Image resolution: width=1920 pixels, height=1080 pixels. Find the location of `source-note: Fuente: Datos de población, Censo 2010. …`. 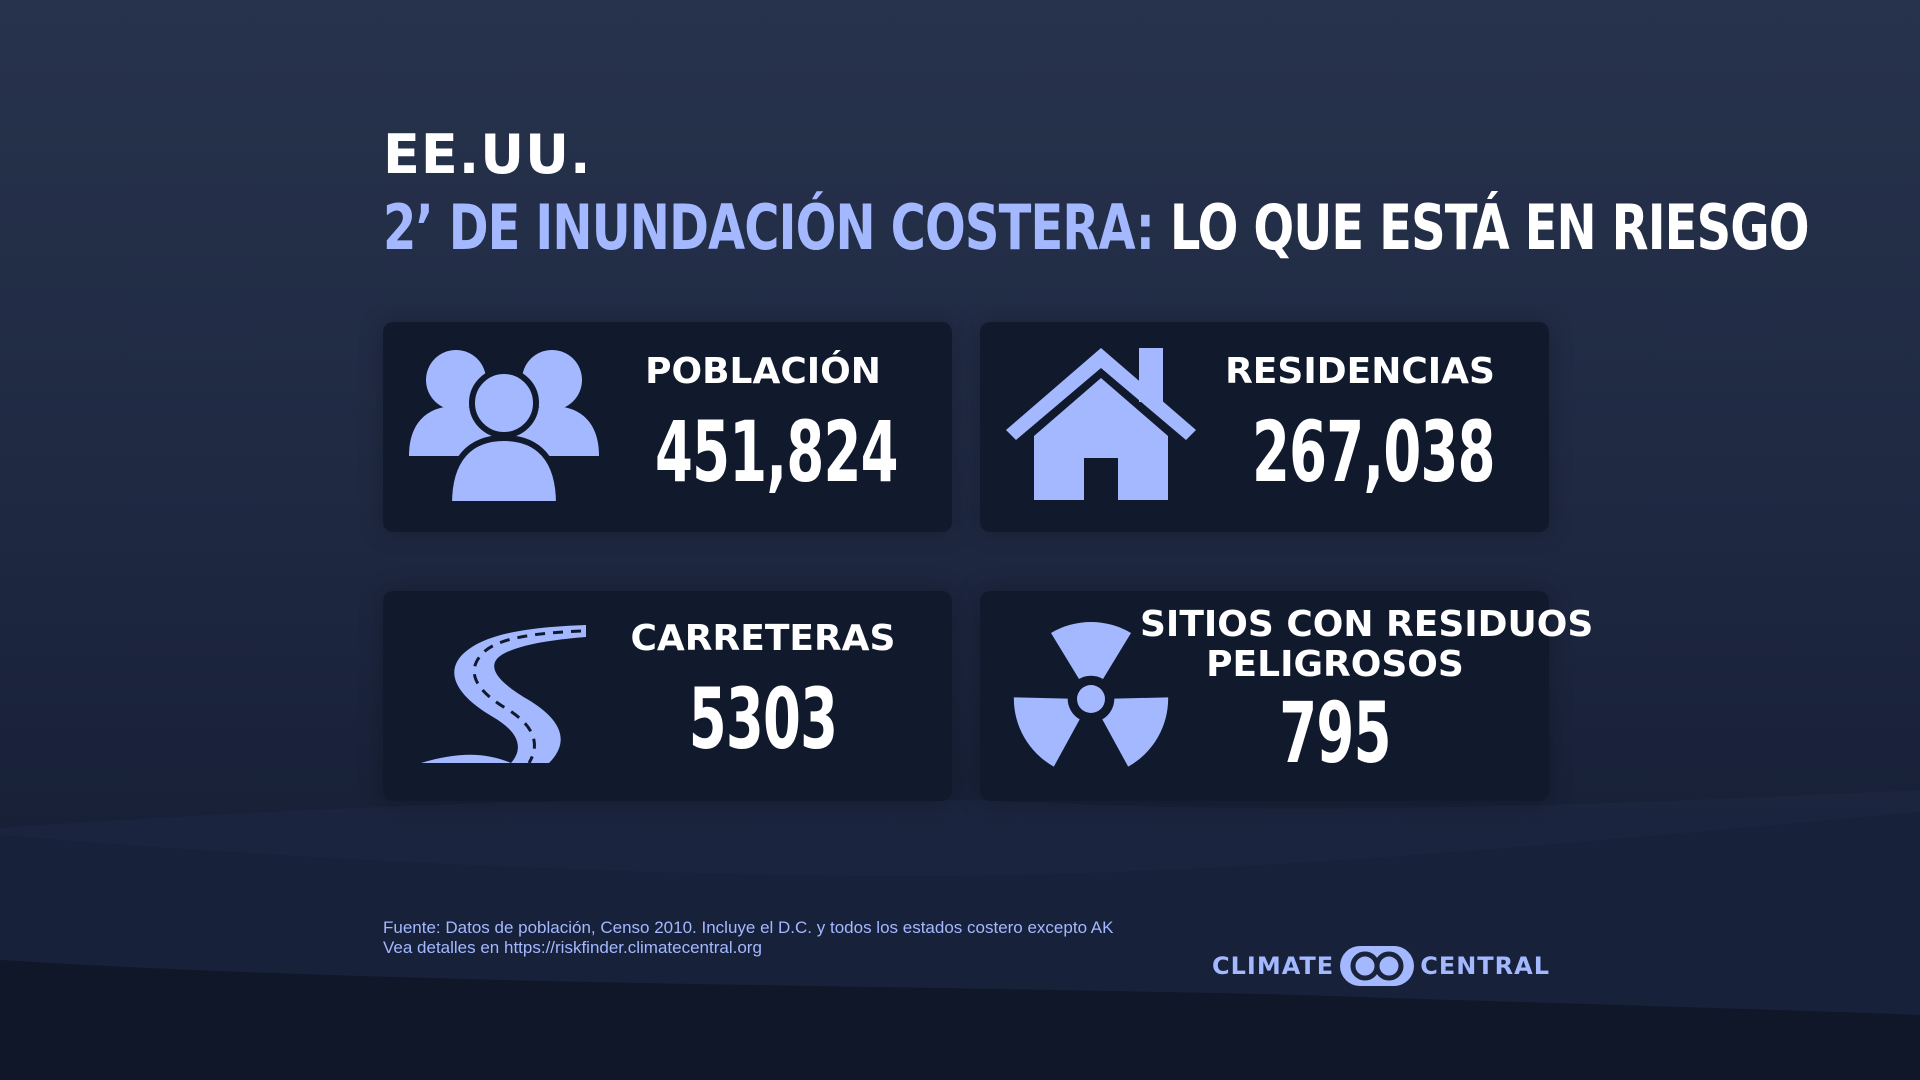

source-note: Fuente: Datos de población, Censo 2010. … is located at coordinates (748, 938).